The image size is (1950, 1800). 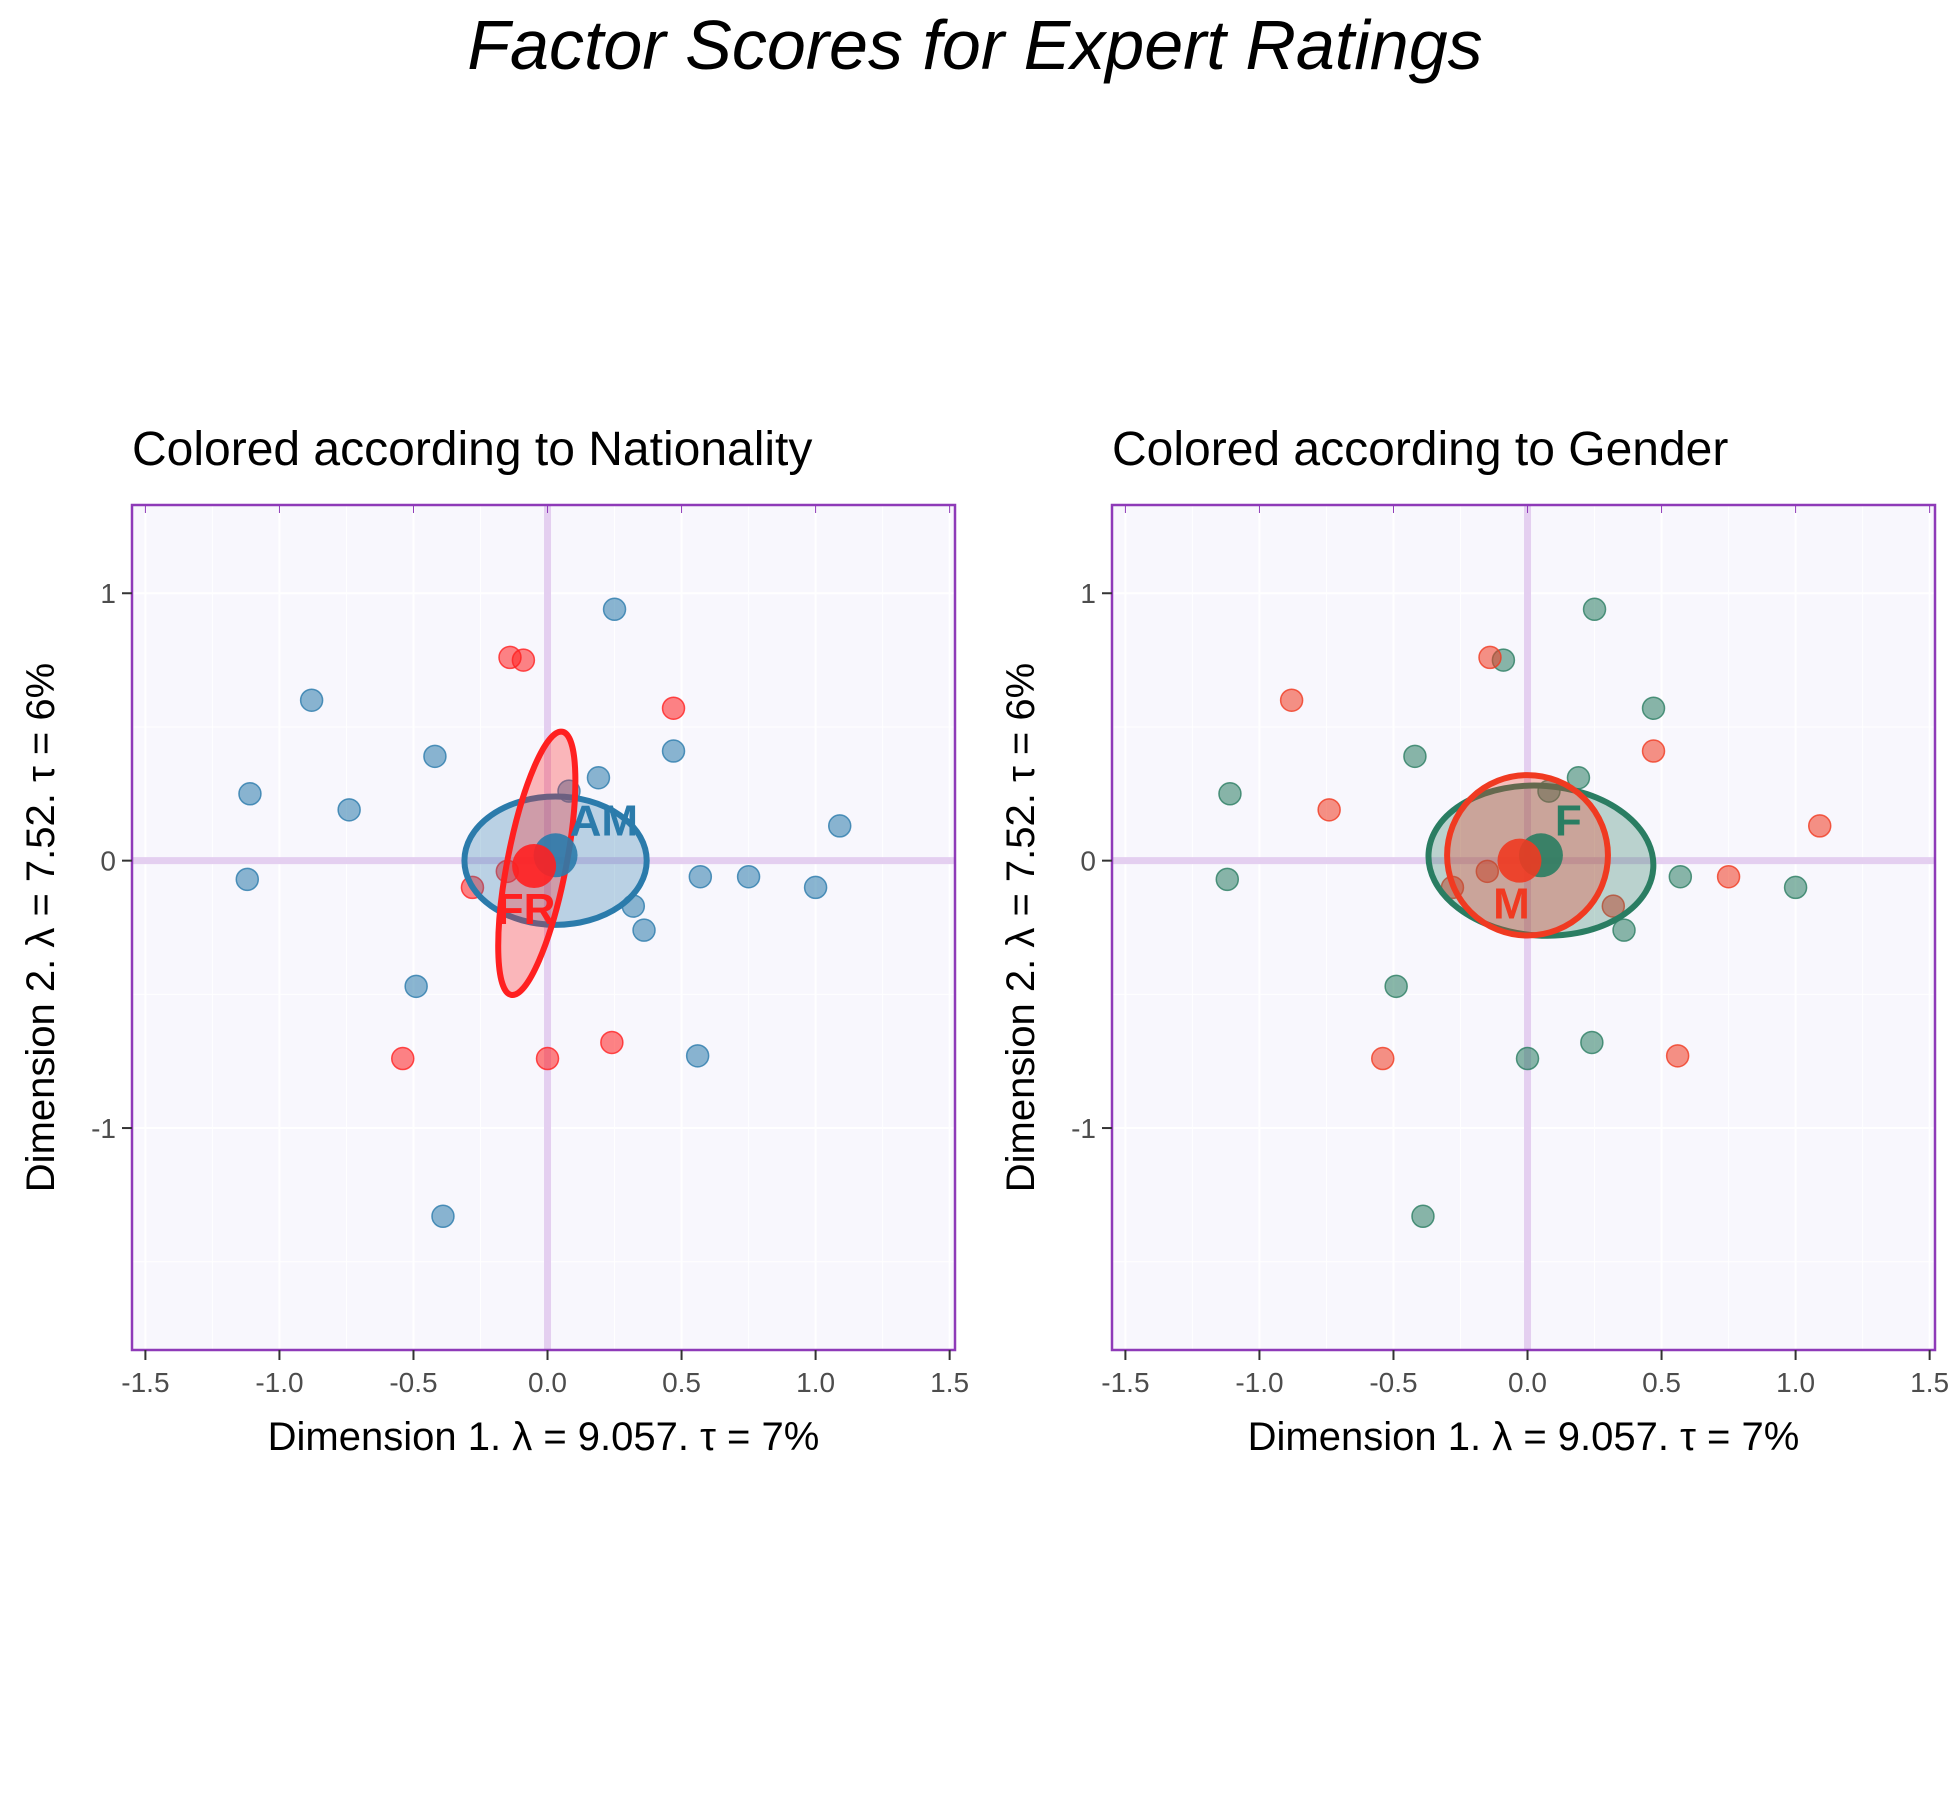 What do you see at coordinates (472, 449) in the screenshot?
I see `panel-title: Colored according to Nationality` at bounding box center [472, 449].